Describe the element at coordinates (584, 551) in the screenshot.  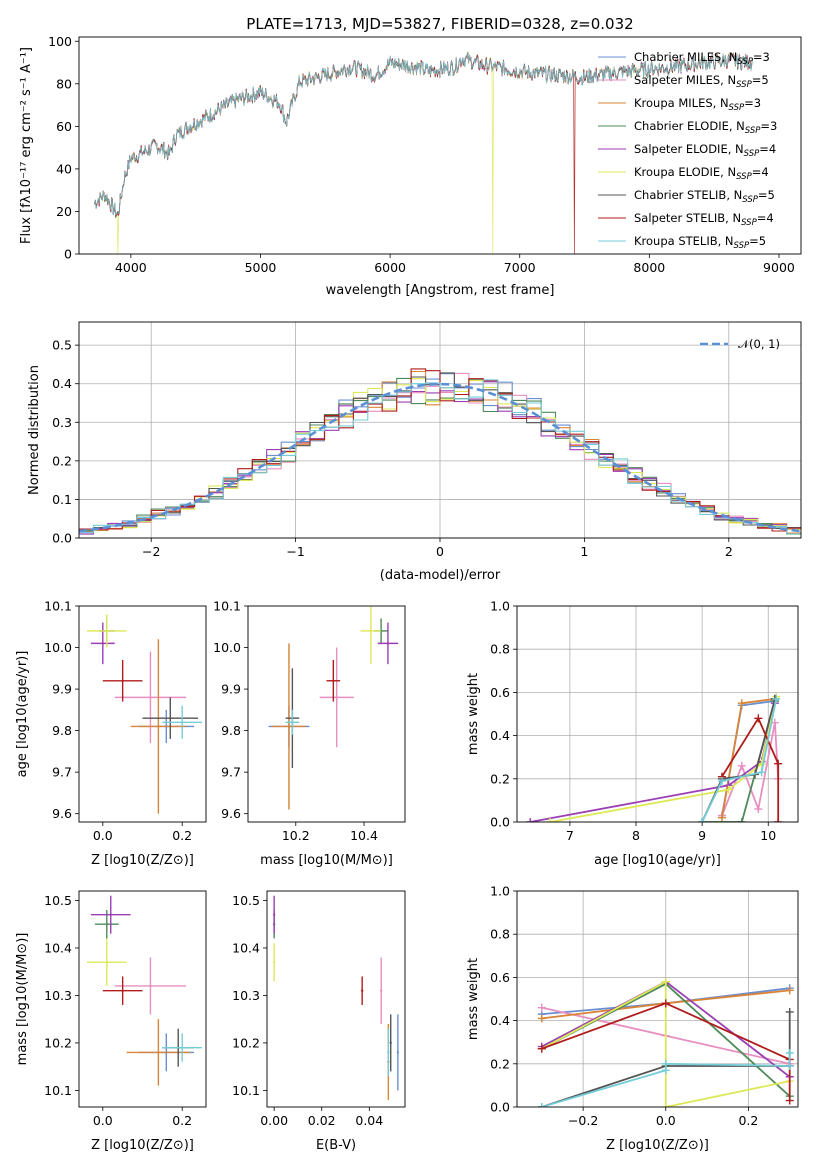
I see `x-tick-label: 1` at that location.